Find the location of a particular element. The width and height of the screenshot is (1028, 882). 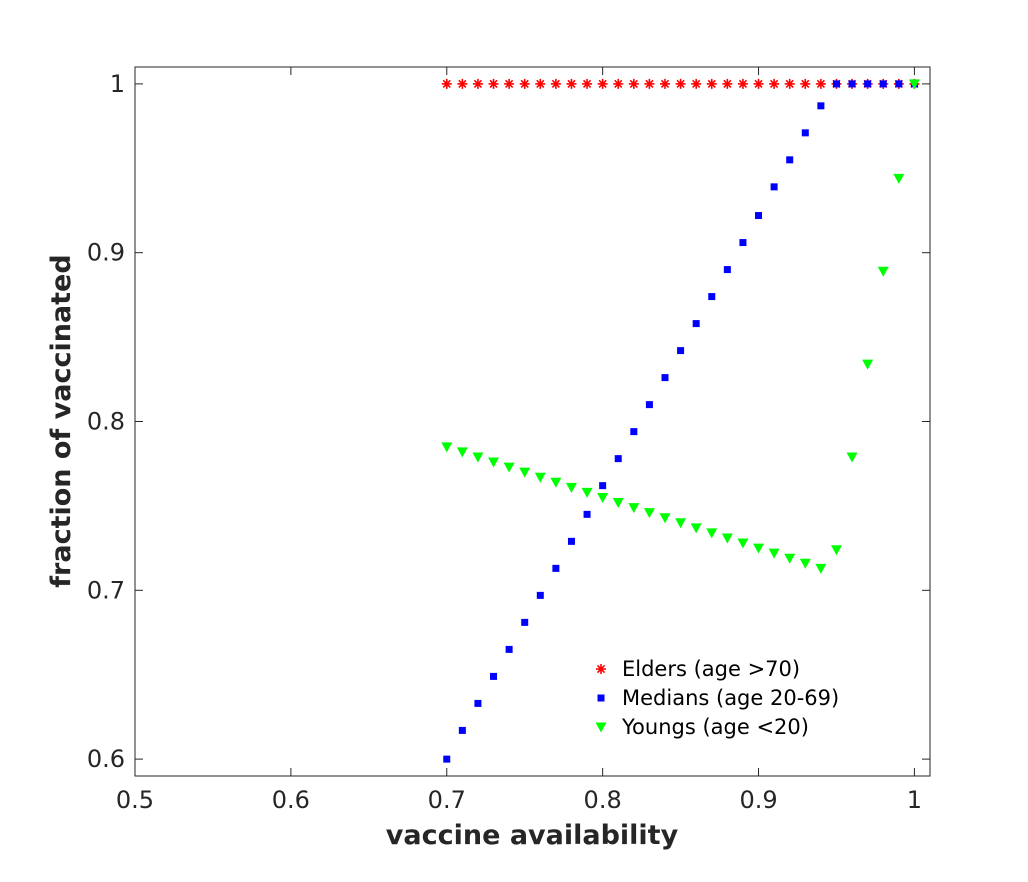

x-tick-label: 0.6 is located at coordinates (291, 800).